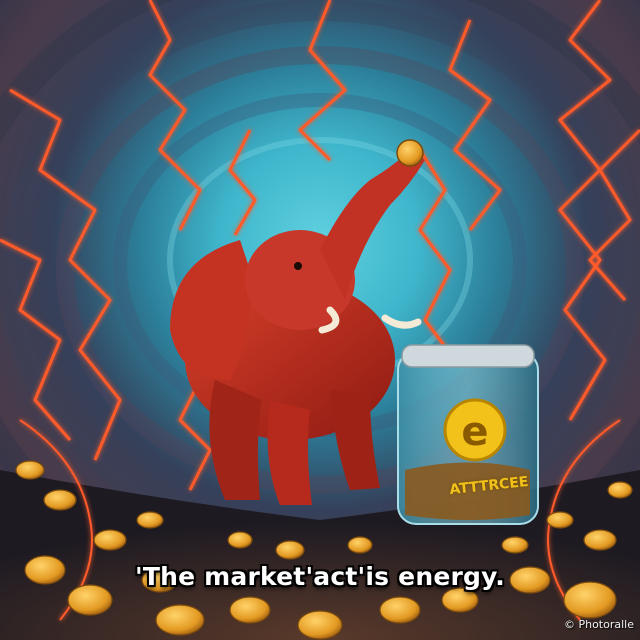 The image size is (640, 640). Describe the element at coordinates (319, 576) in the screenshot. I see `caption-text: 'The market'act'is energy.` at that location.